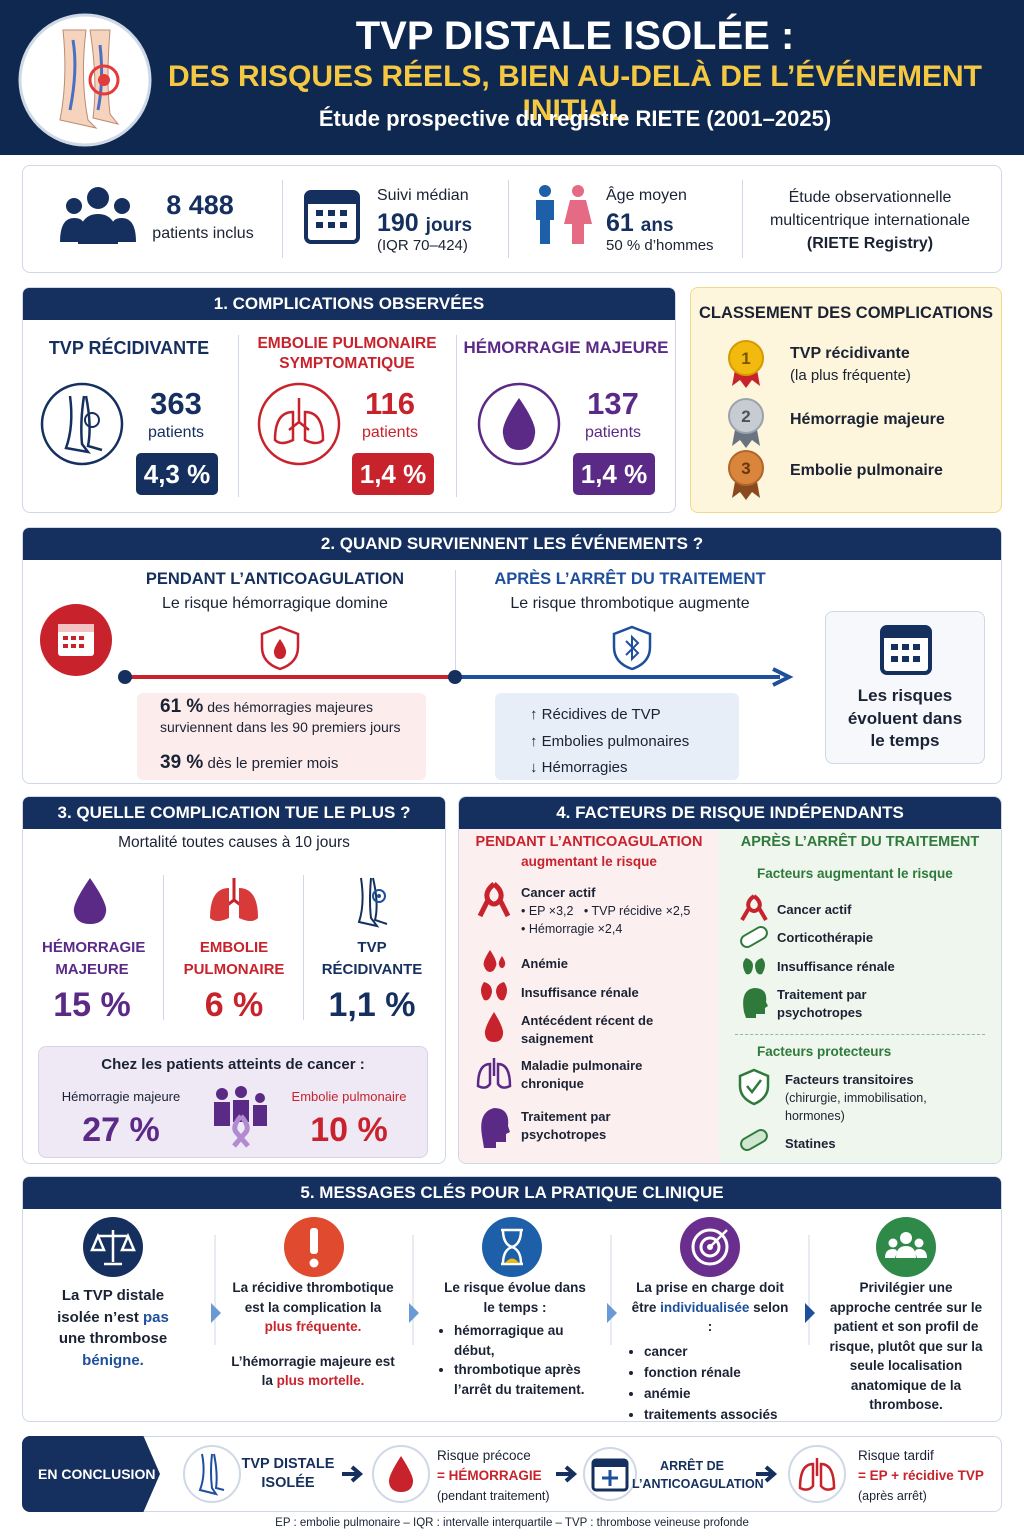 The image size is (1024, 1536). I want to click on step-line: ISOLÉE, so click(288, 1483).